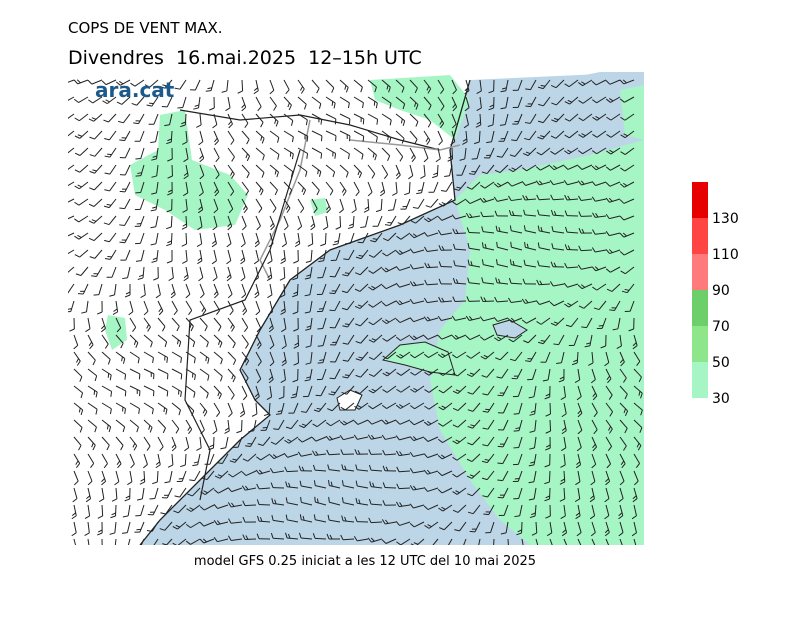  Describe the element at coordinates (721, 327) in the screenshot. I see `colorbar-label: 70` at that location.